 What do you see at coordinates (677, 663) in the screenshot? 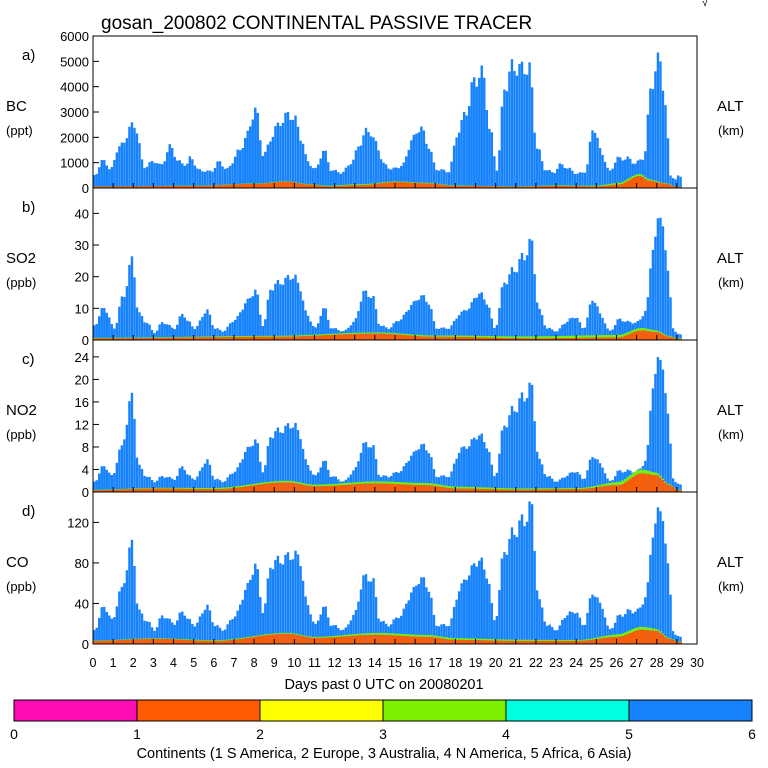
I see `x-tick-label: 29` at bounding box center [677, 663].